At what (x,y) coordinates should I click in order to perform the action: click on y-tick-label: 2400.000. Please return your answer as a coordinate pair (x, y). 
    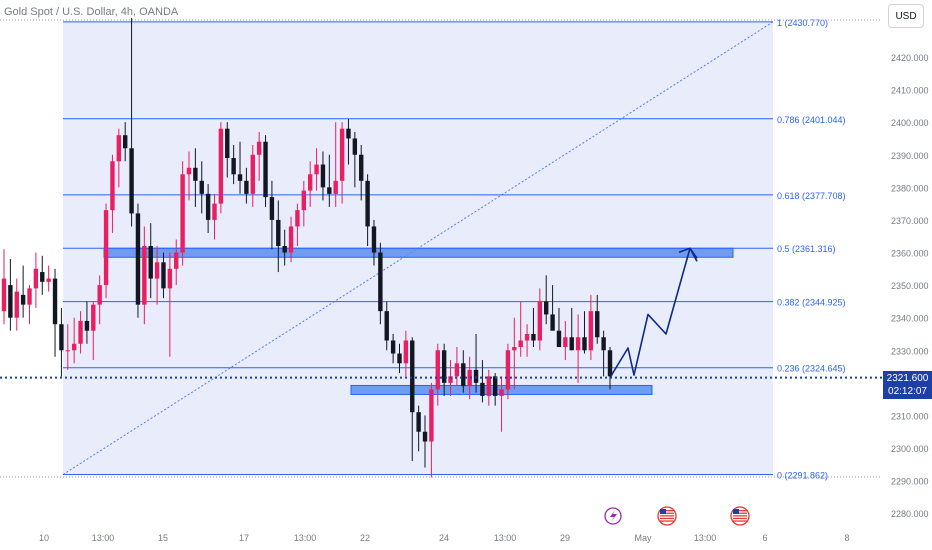
    Looking at the image, I should click on (910, 123).